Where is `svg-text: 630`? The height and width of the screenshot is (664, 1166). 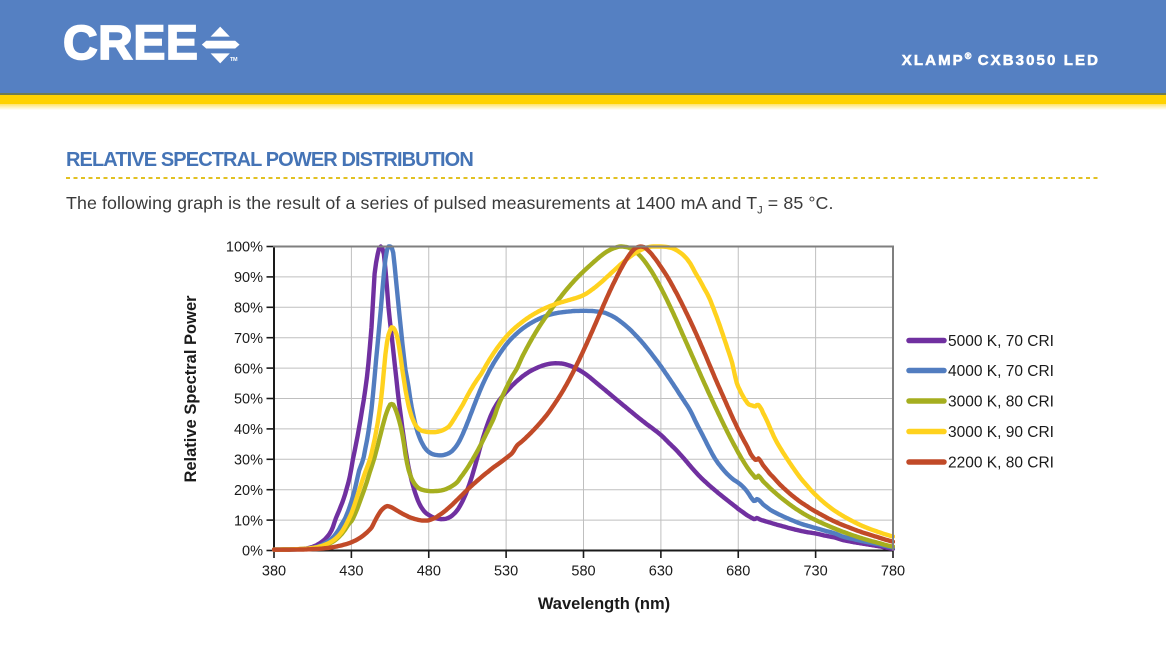
svg-text: 630 is located at coordinates (661, 572).